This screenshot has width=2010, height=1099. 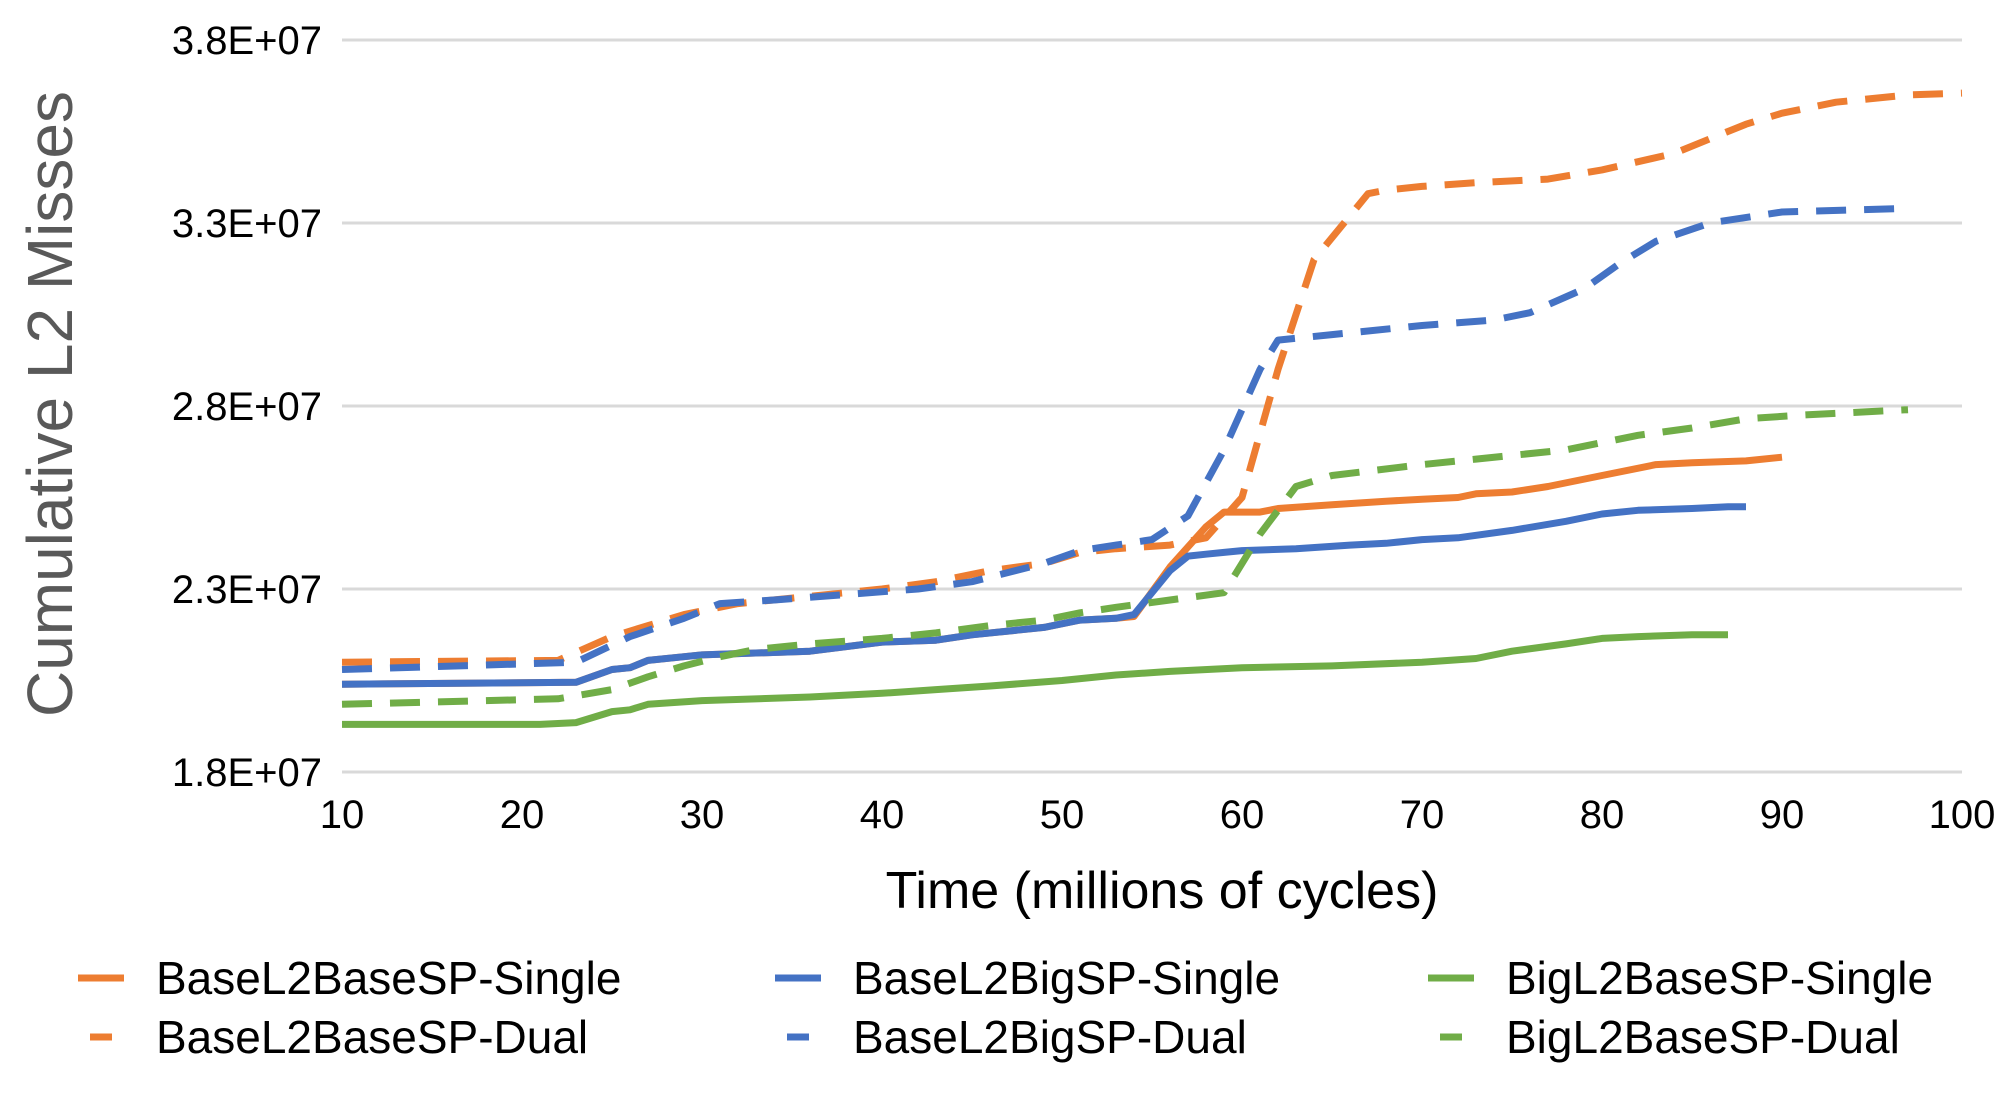 I want to click on x-tick-label: 80, so click(x=1602, y=815).